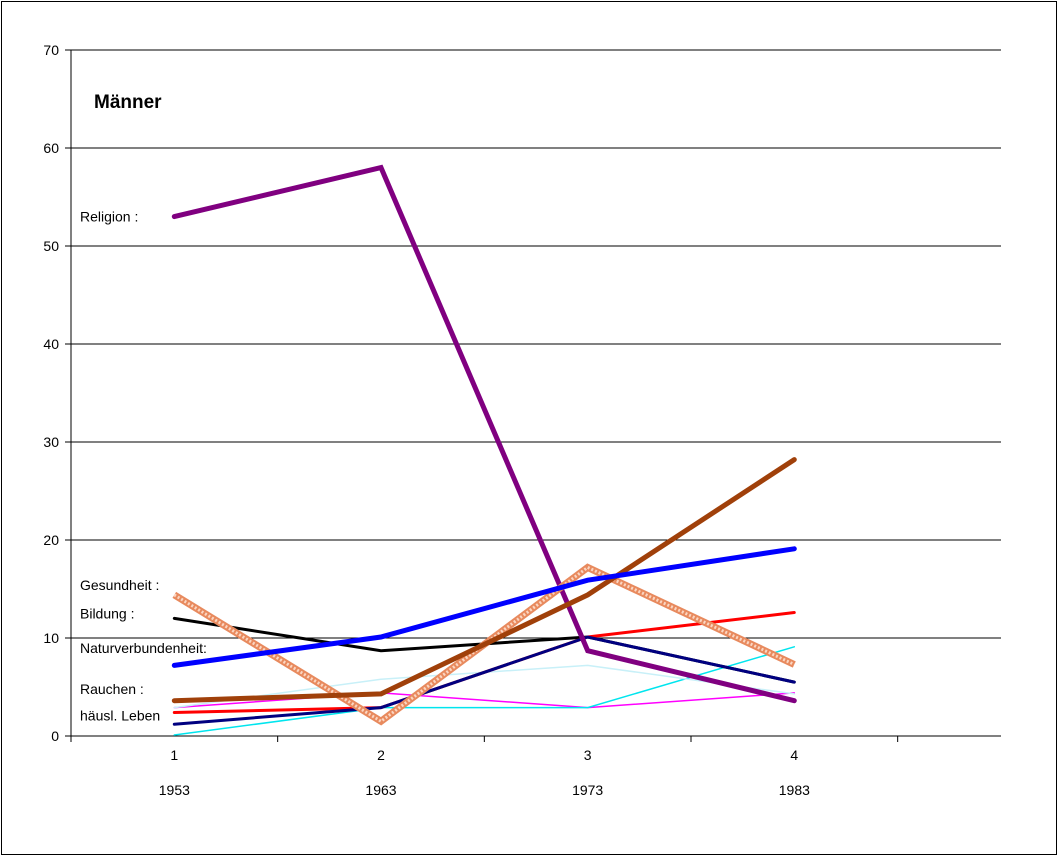  I want to click on x-year-label: 1953, so click(174, 790).